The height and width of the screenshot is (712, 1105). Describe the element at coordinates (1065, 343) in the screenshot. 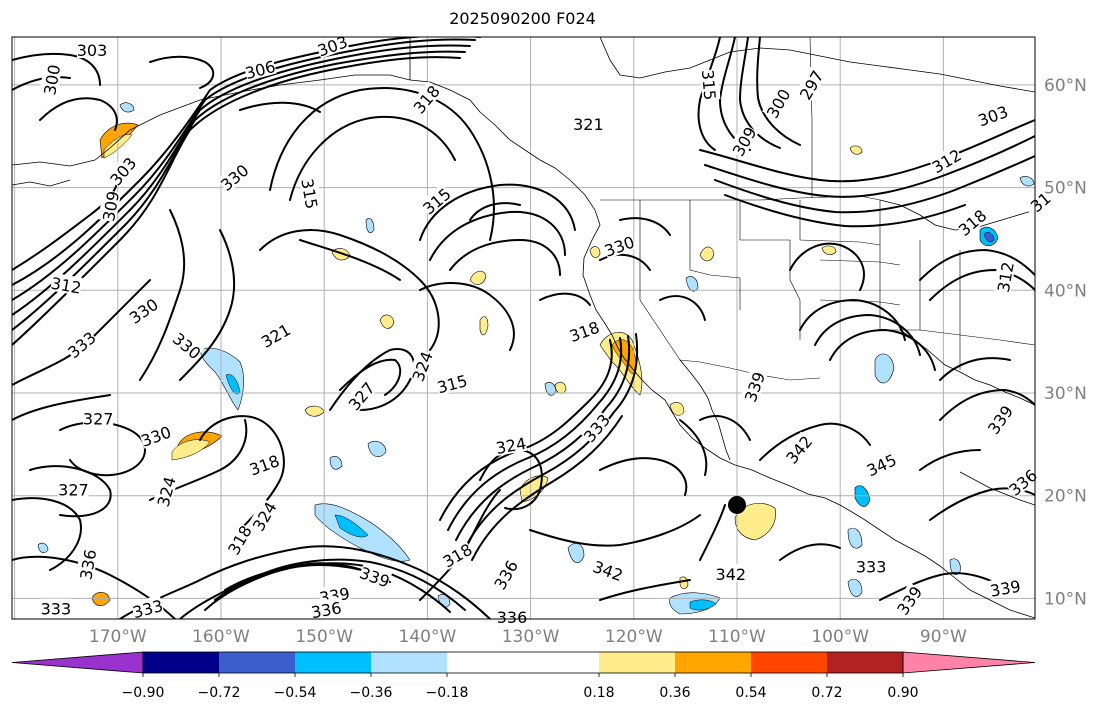

I see `latitude-labels: 60°N 50°N 40°N 30°N 20°N 10°N` at that location.